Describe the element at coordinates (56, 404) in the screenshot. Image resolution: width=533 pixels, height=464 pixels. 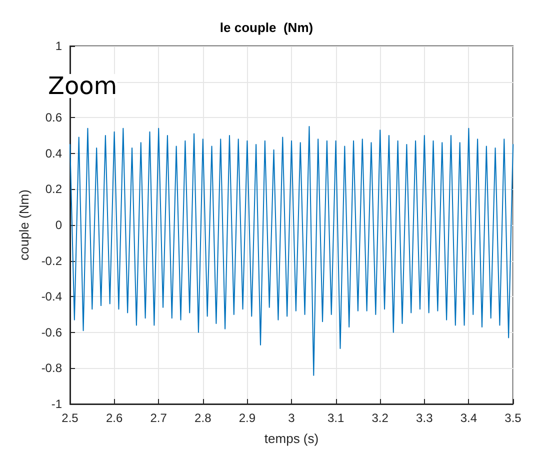
I see `y-tick-label: -1` at that location.